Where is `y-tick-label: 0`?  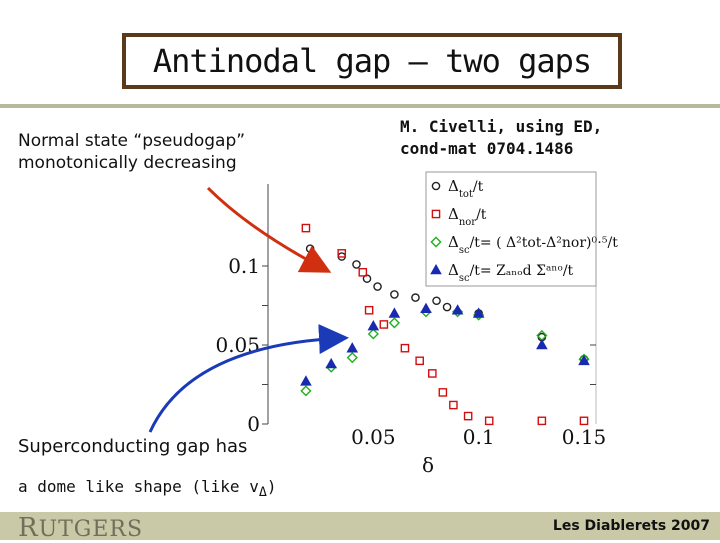
y-tick-label: 0 is located at coordinates (253, 424).